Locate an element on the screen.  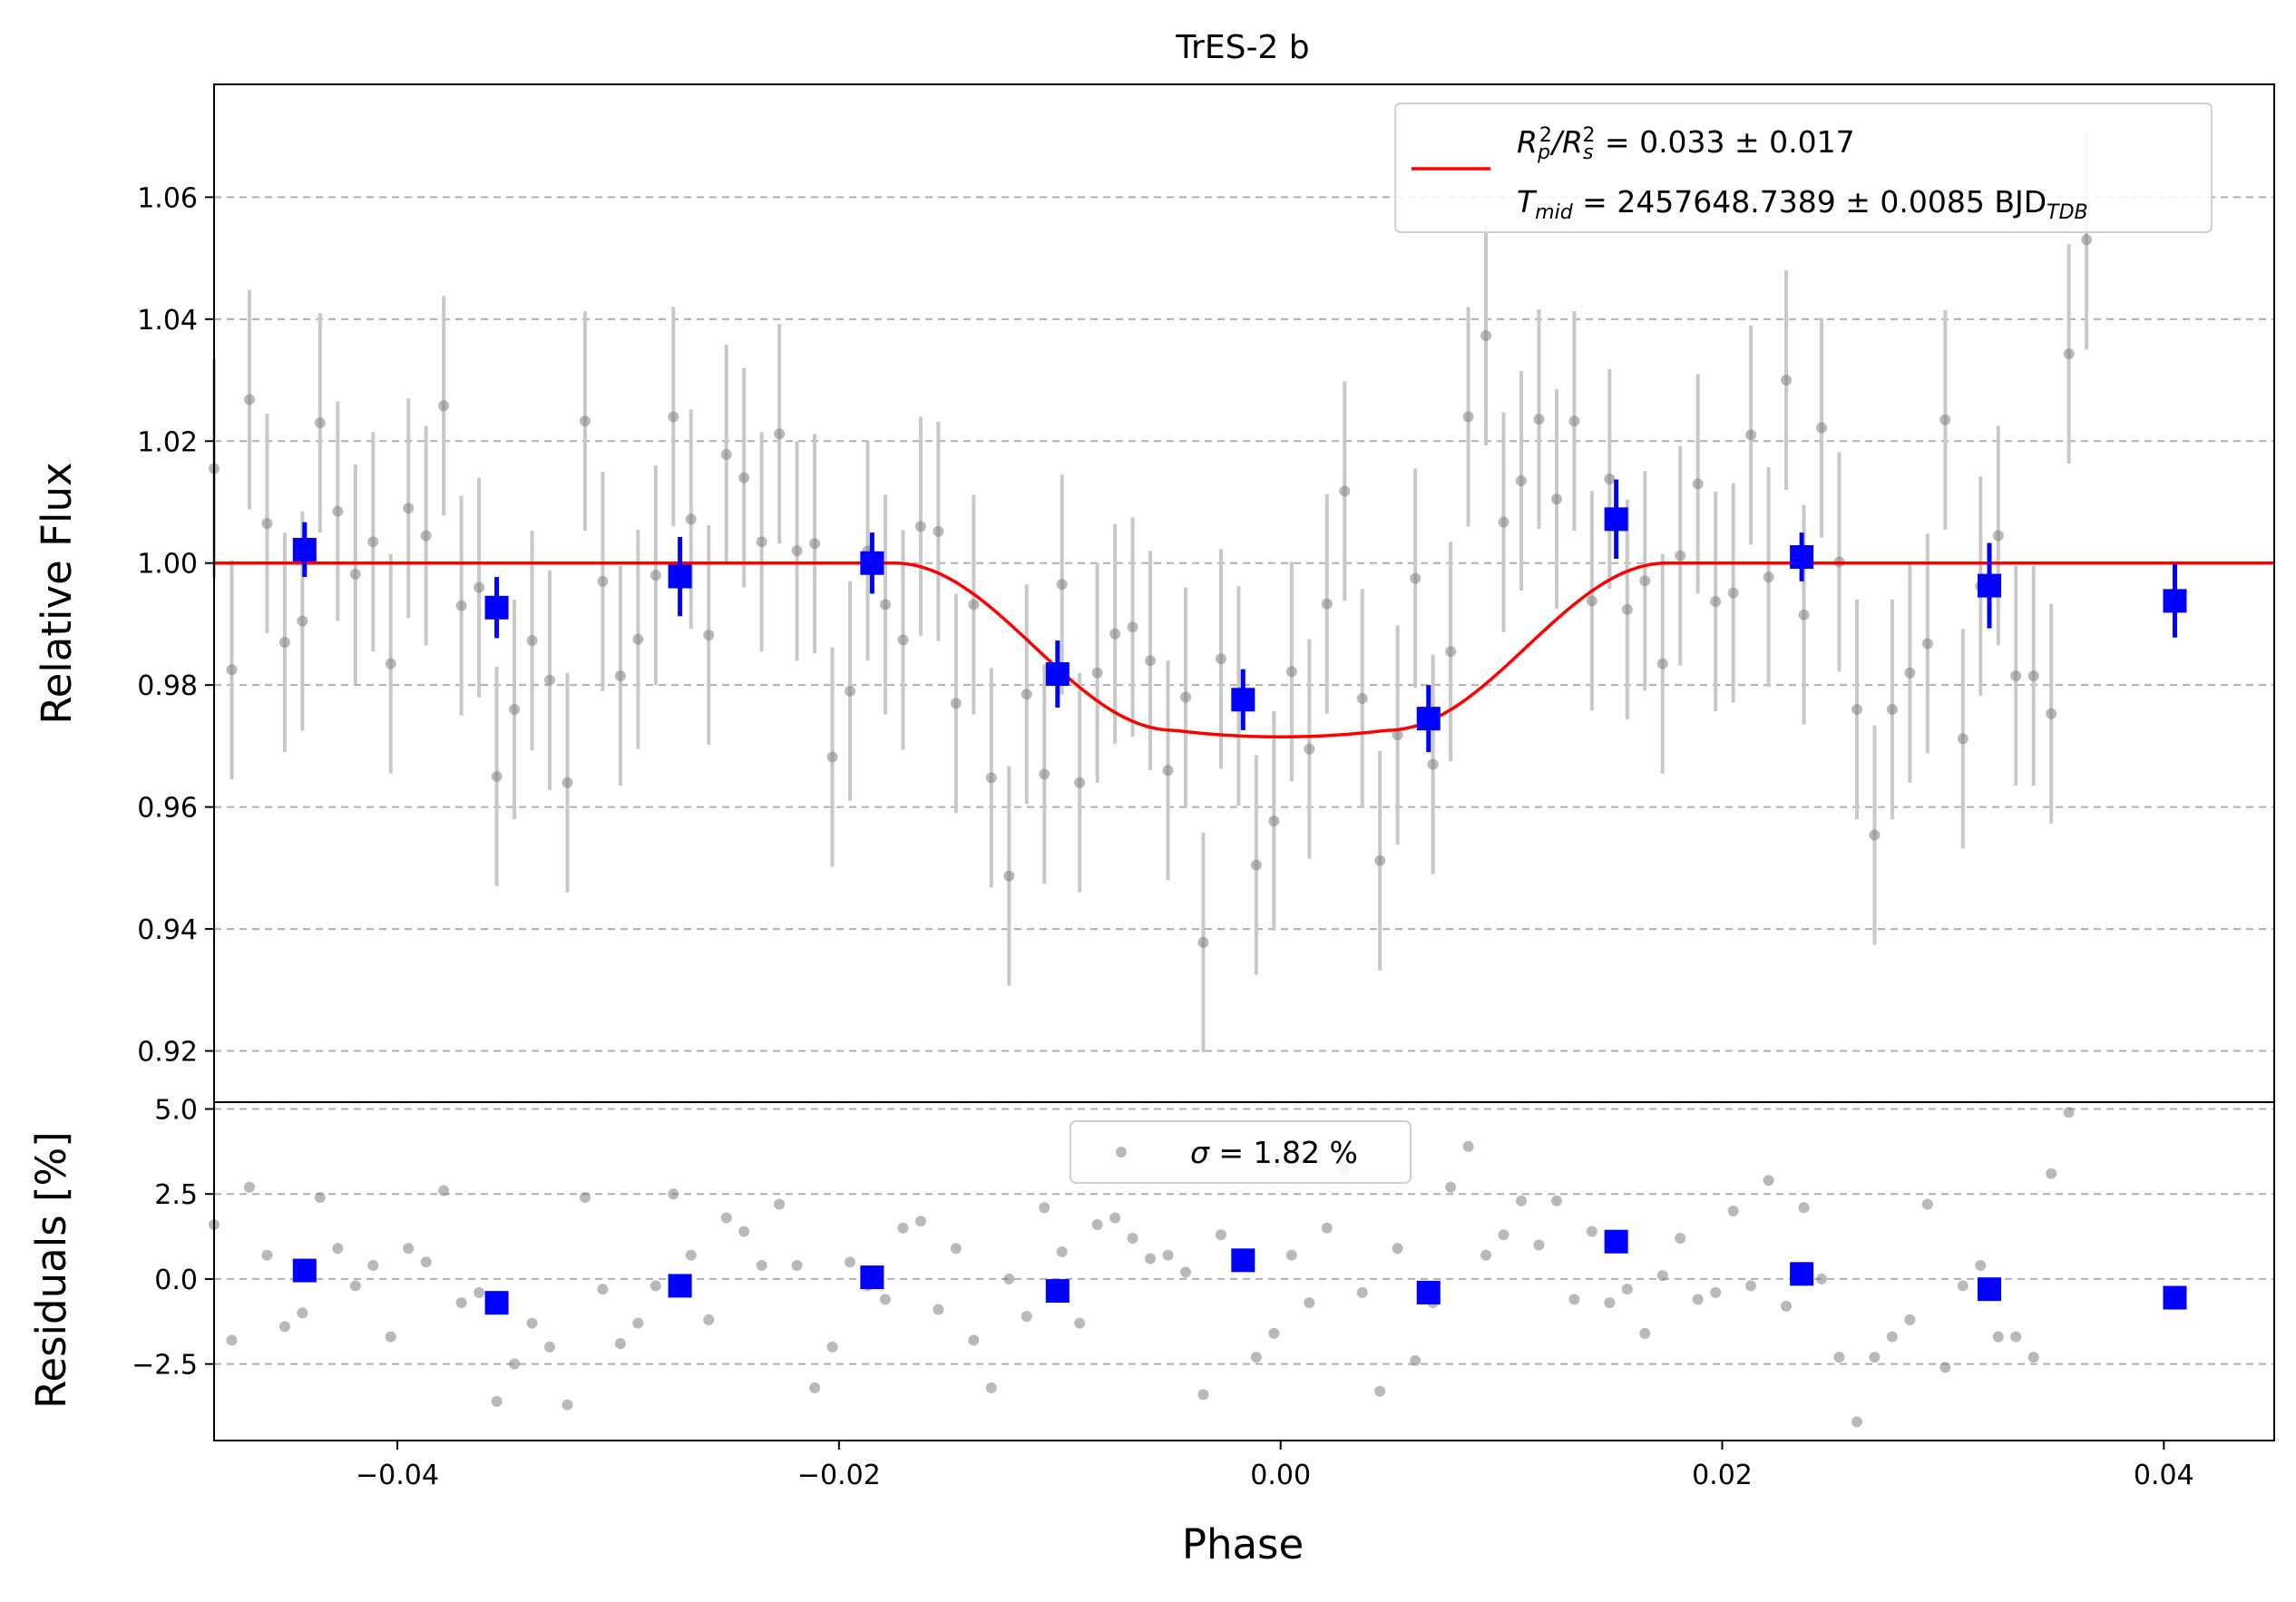
residuals-y-tick-label: 0.0 is located at coordinates (176, 1280).